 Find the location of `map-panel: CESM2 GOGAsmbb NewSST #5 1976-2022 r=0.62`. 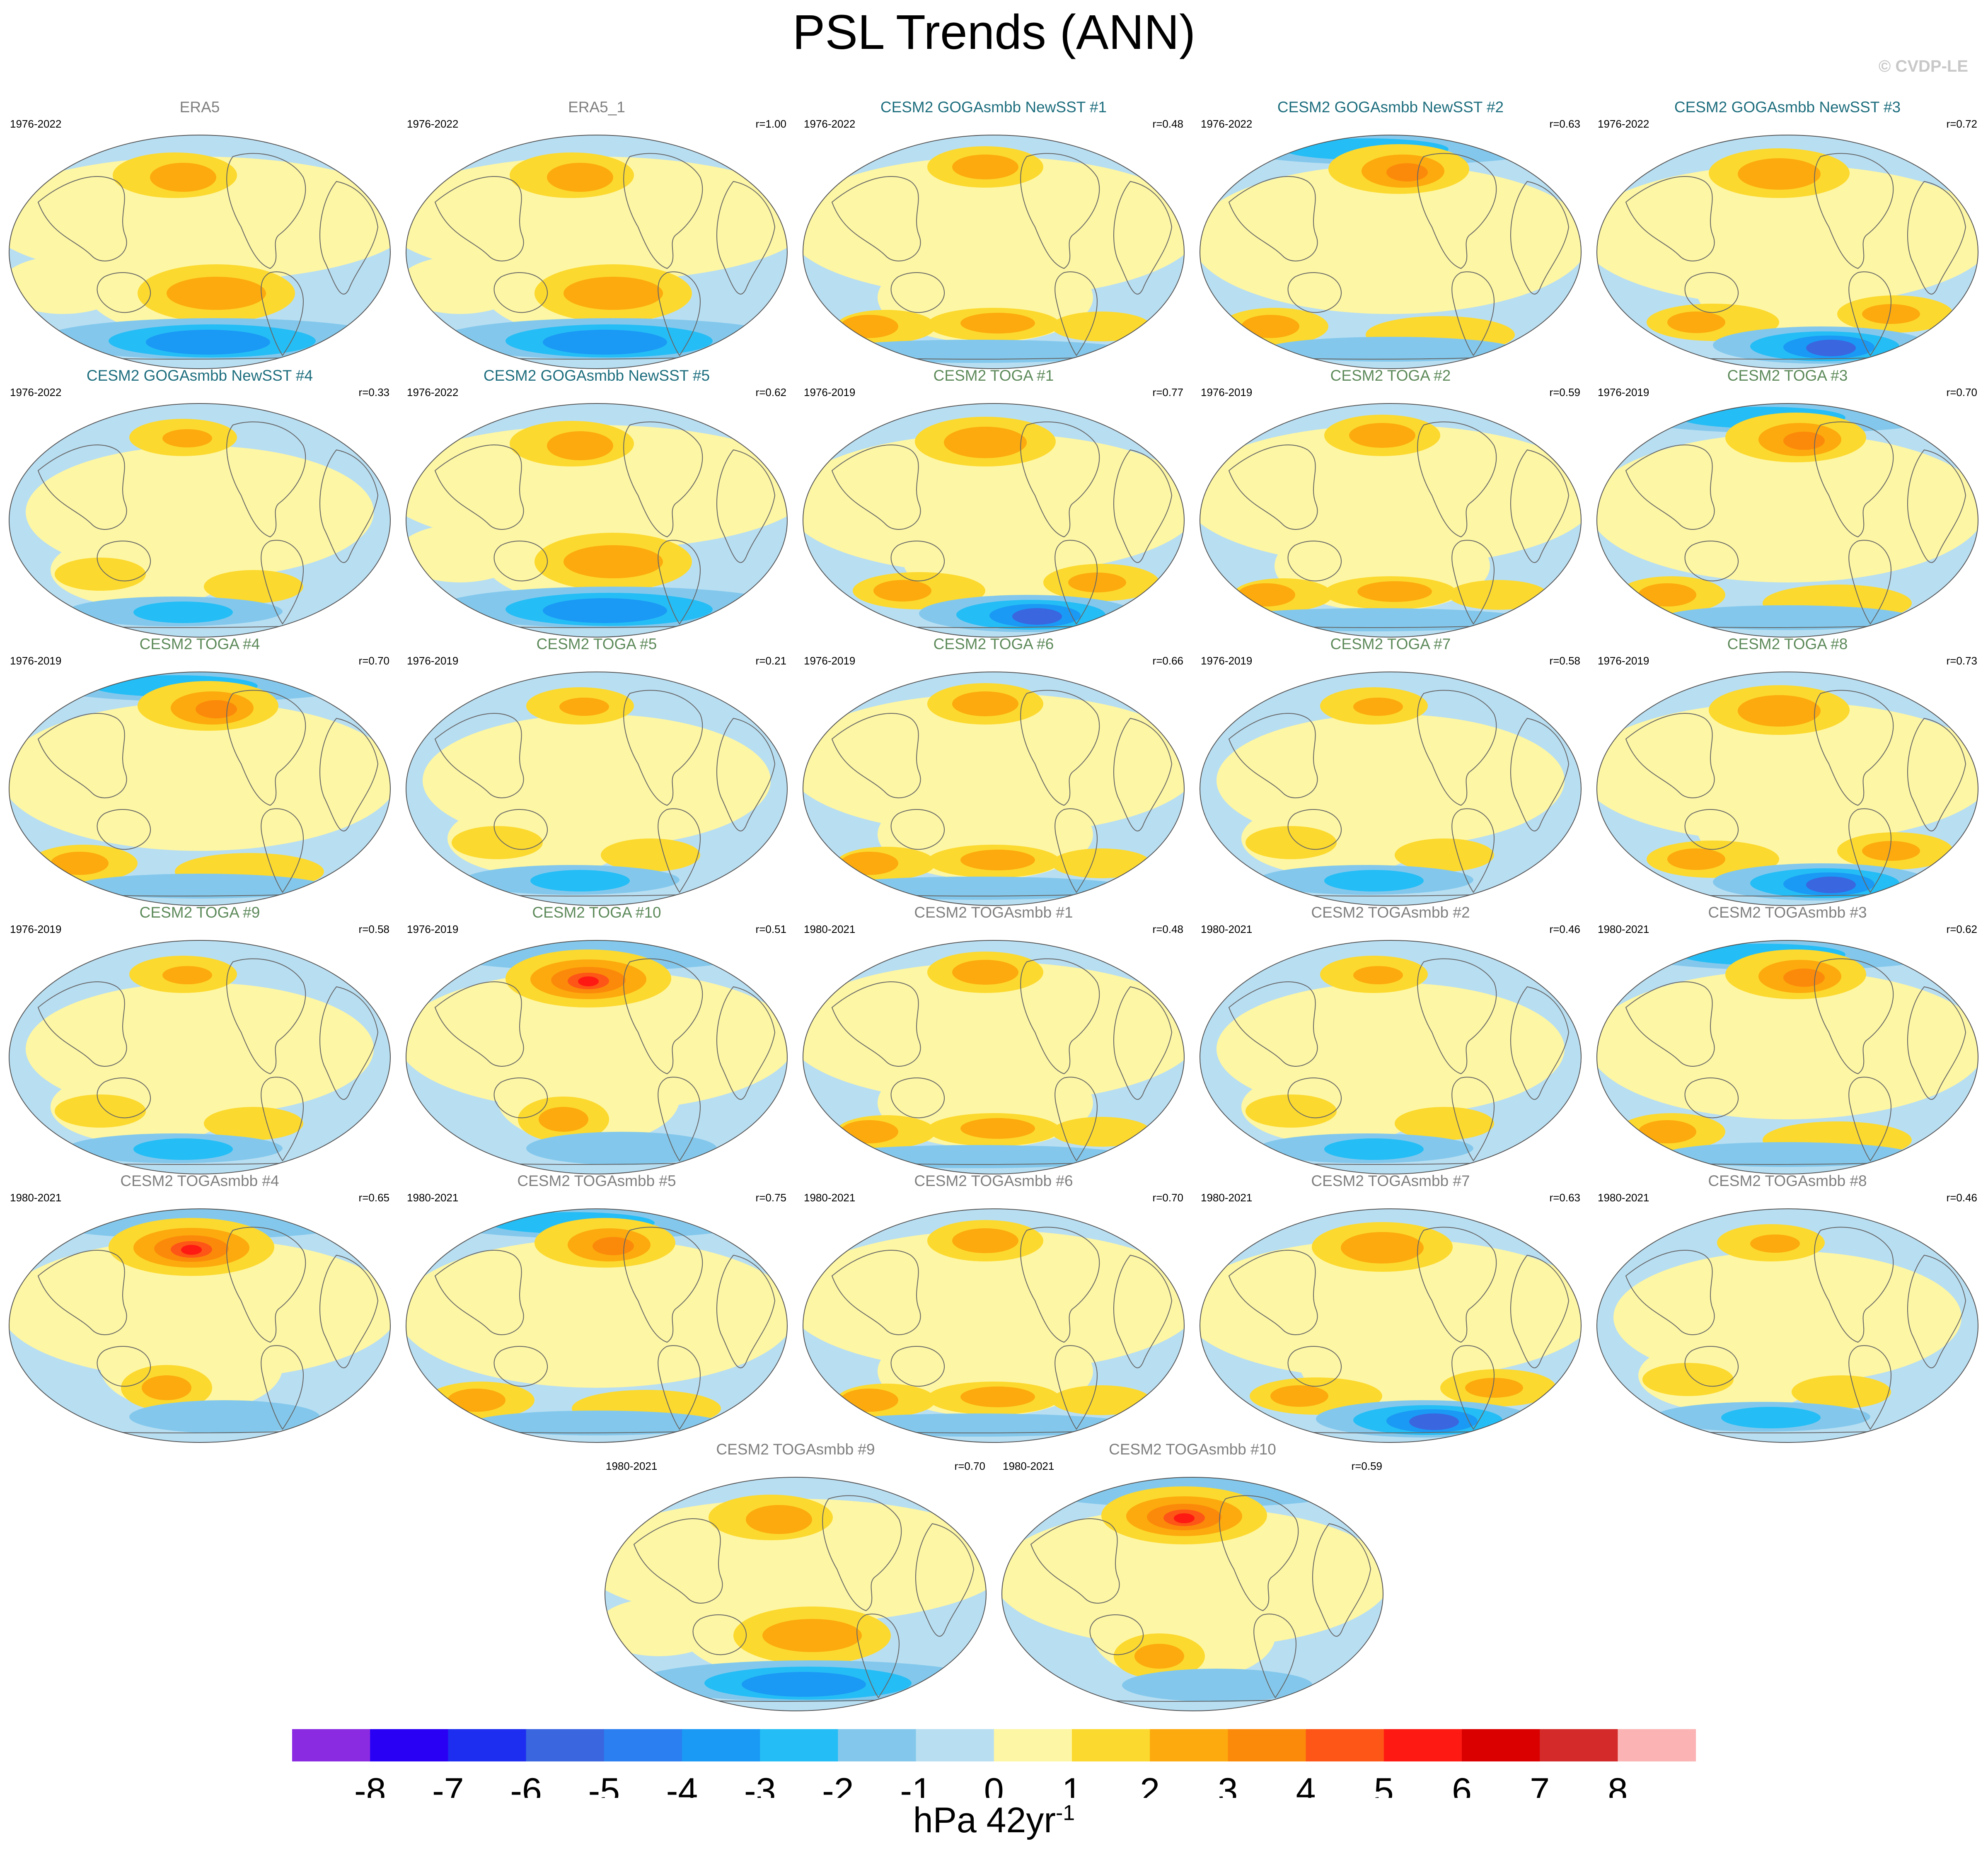

map-panel: CESM2 GOGAsmbb NewSST #5 1976-2022 r=0.62 is located at coordinates (596, 502).